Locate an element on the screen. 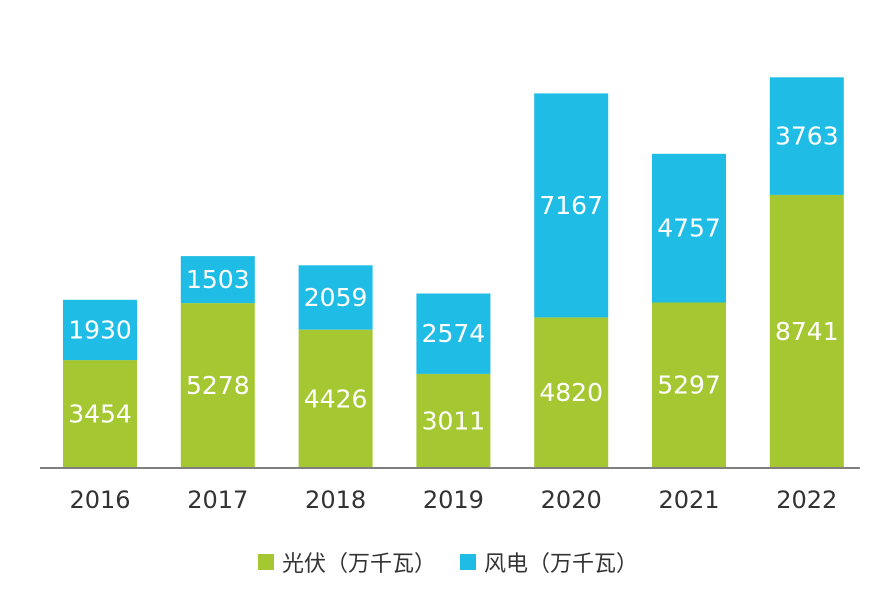  data-label-wind-2018: 2059 is located at coordinates (336, 297).